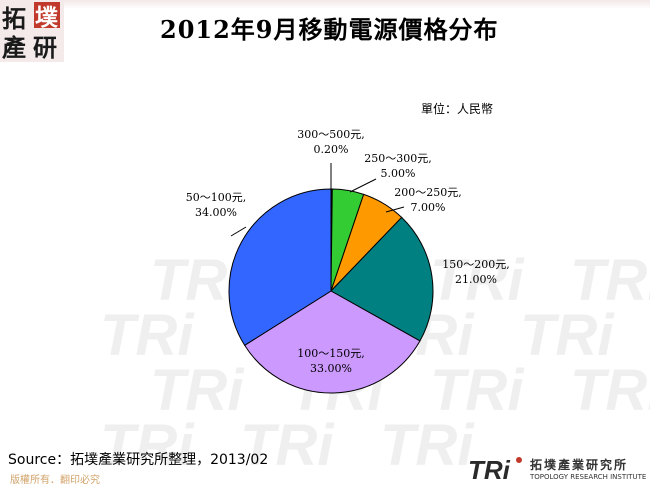  I want to click on tri-logo-mark: TRi, so click(495, 470).